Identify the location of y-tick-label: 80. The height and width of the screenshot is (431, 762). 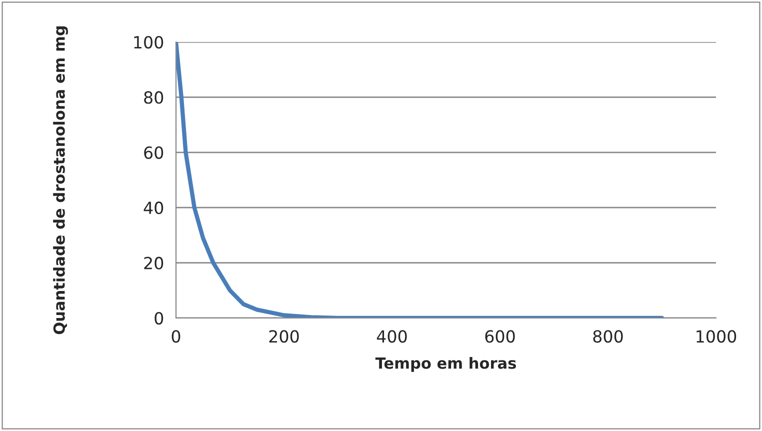
(154, 97).